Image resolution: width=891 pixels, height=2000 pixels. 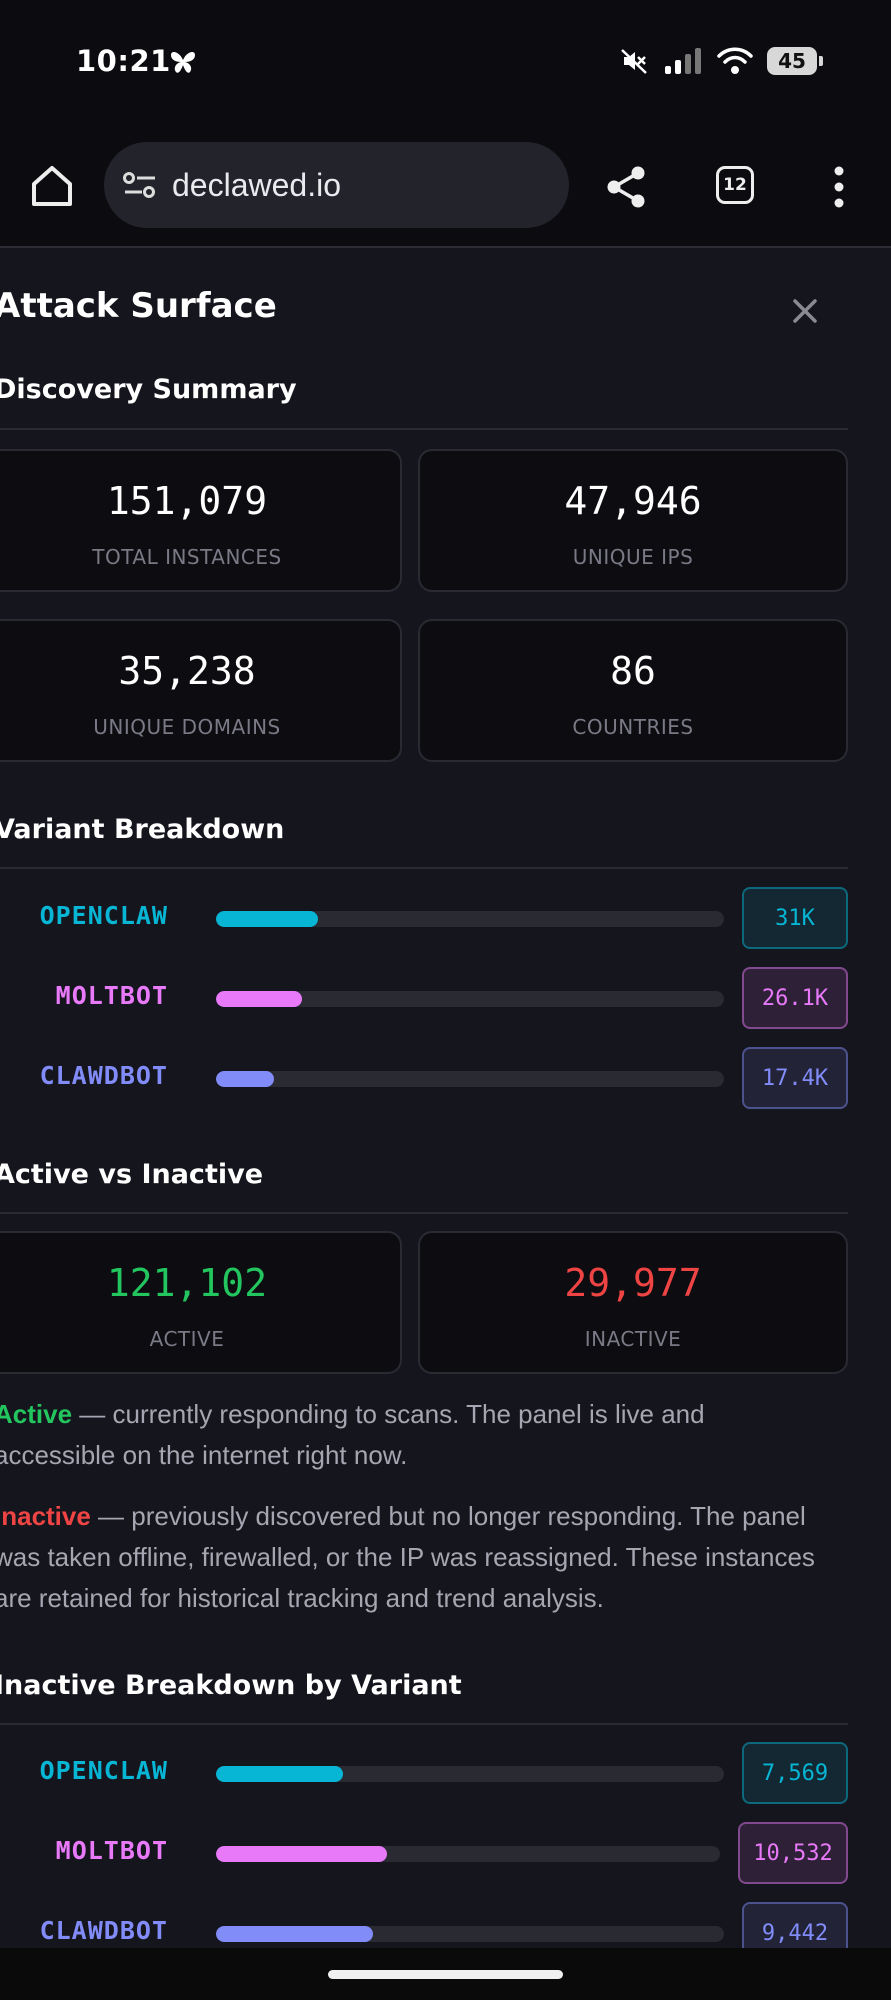 What do you see at coordinates (633, 557) in the screenshot?
I see `stat-label: UNIQUE IPS` at bounding box center [633, 557].